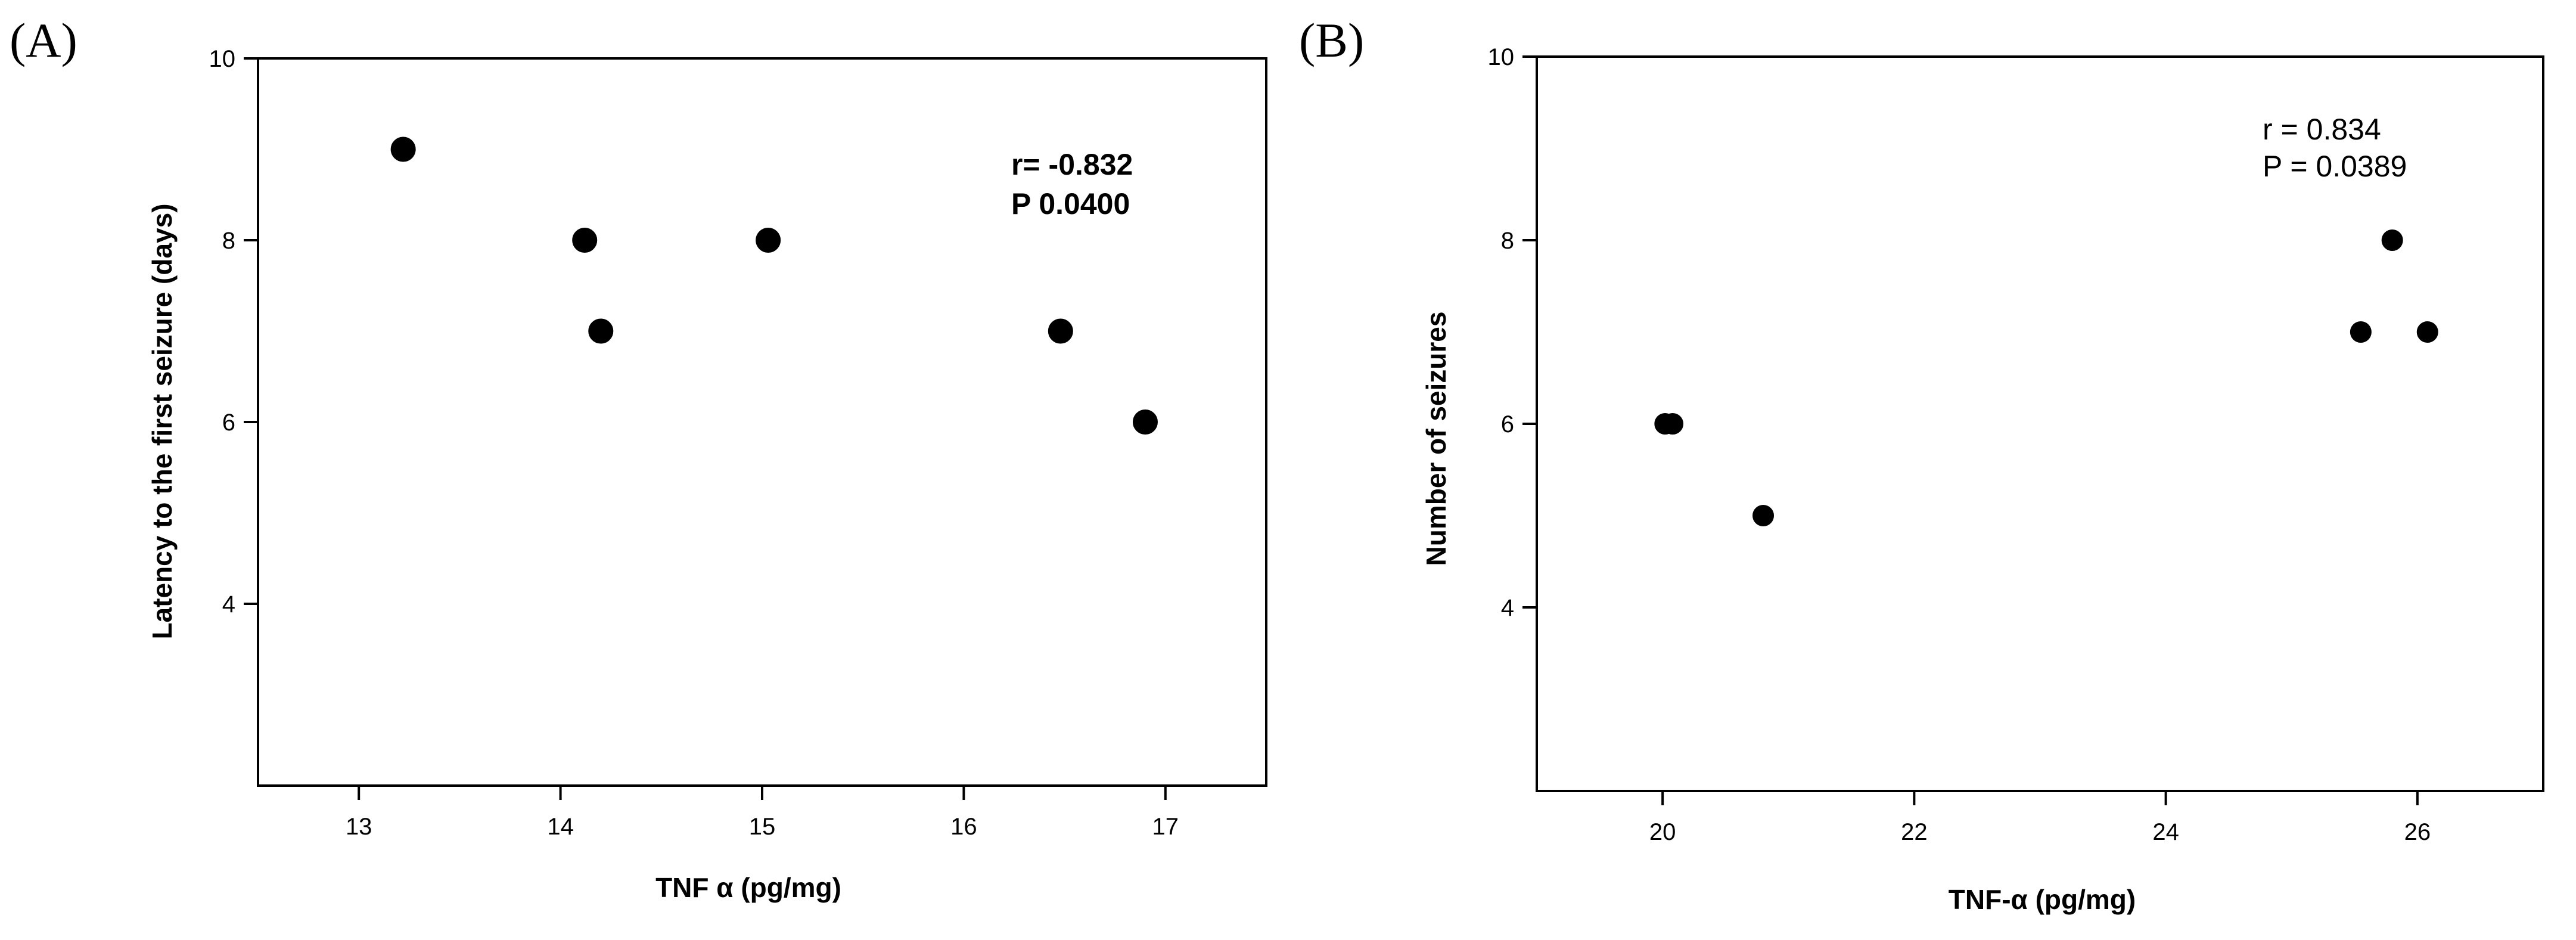  Describe the element at coordinates (228, 423) in the screenshot. I see `y-tick-label-a: 6` at that location.